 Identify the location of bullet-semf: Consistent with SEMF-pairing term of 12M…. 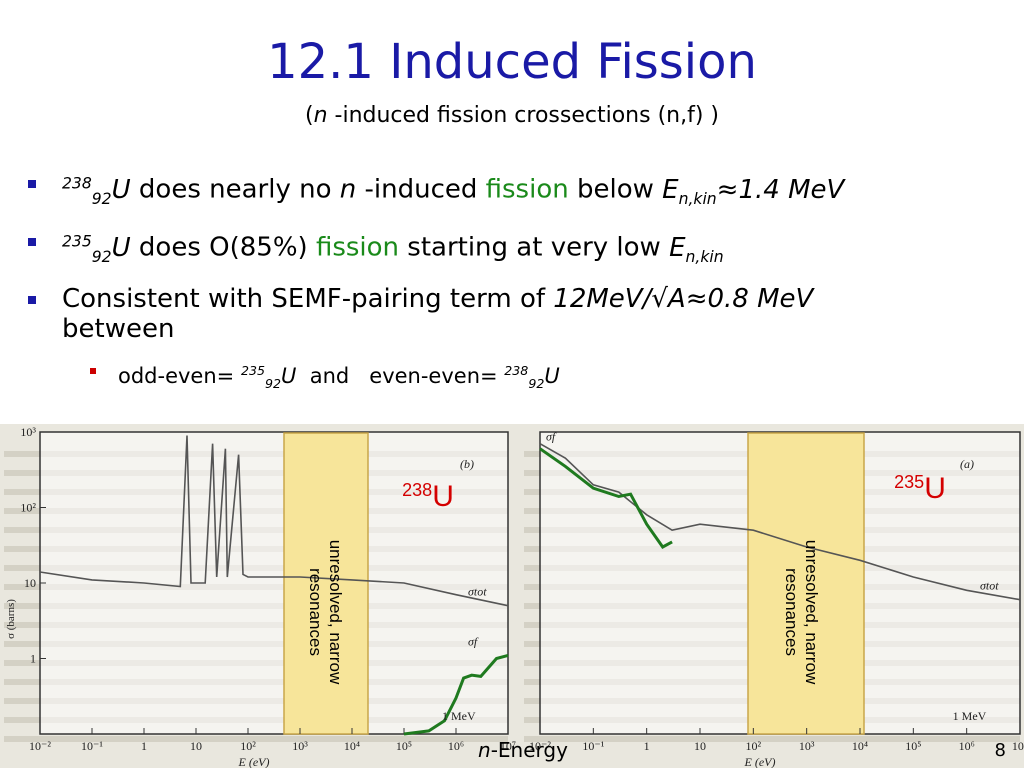
(518, 314).